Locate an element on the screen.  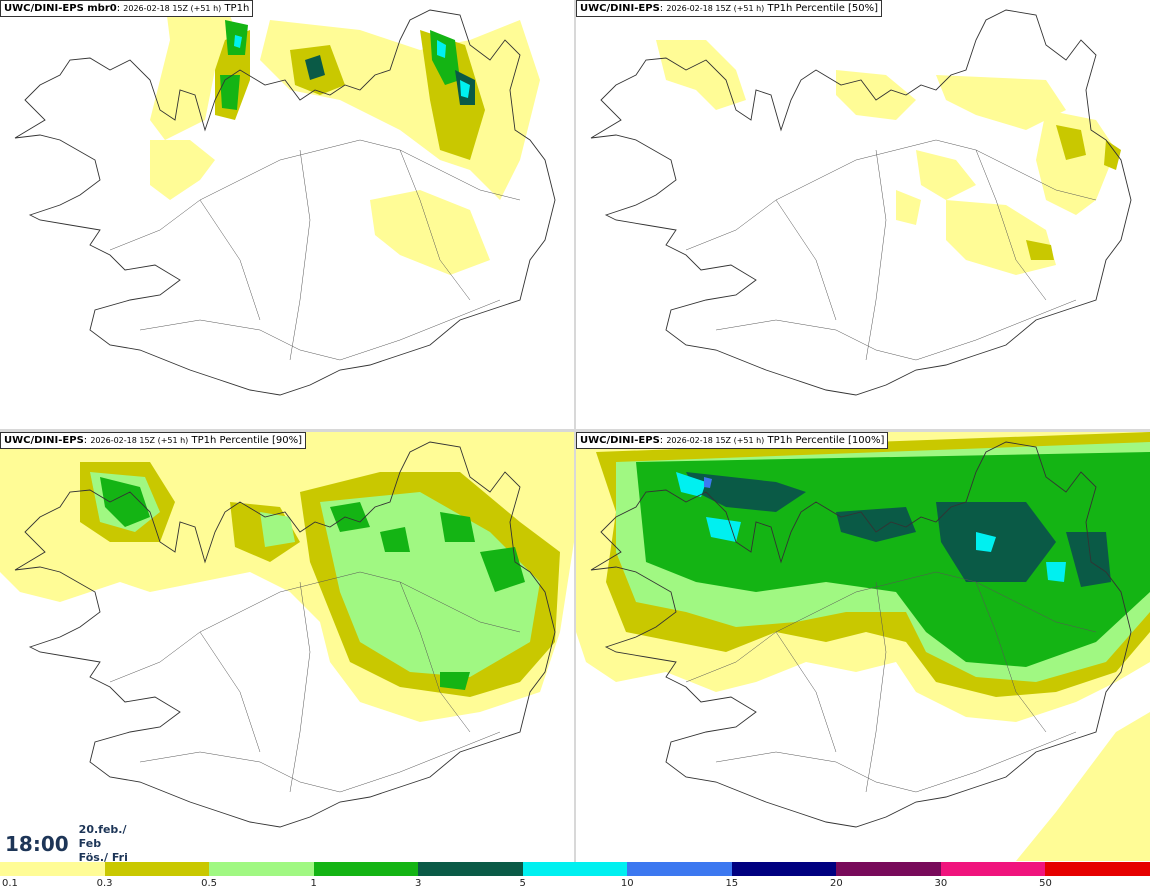
valid-time-box: 18:00 20.feb./ Feb Fös./ Fri is located at coordinates (70, 844).